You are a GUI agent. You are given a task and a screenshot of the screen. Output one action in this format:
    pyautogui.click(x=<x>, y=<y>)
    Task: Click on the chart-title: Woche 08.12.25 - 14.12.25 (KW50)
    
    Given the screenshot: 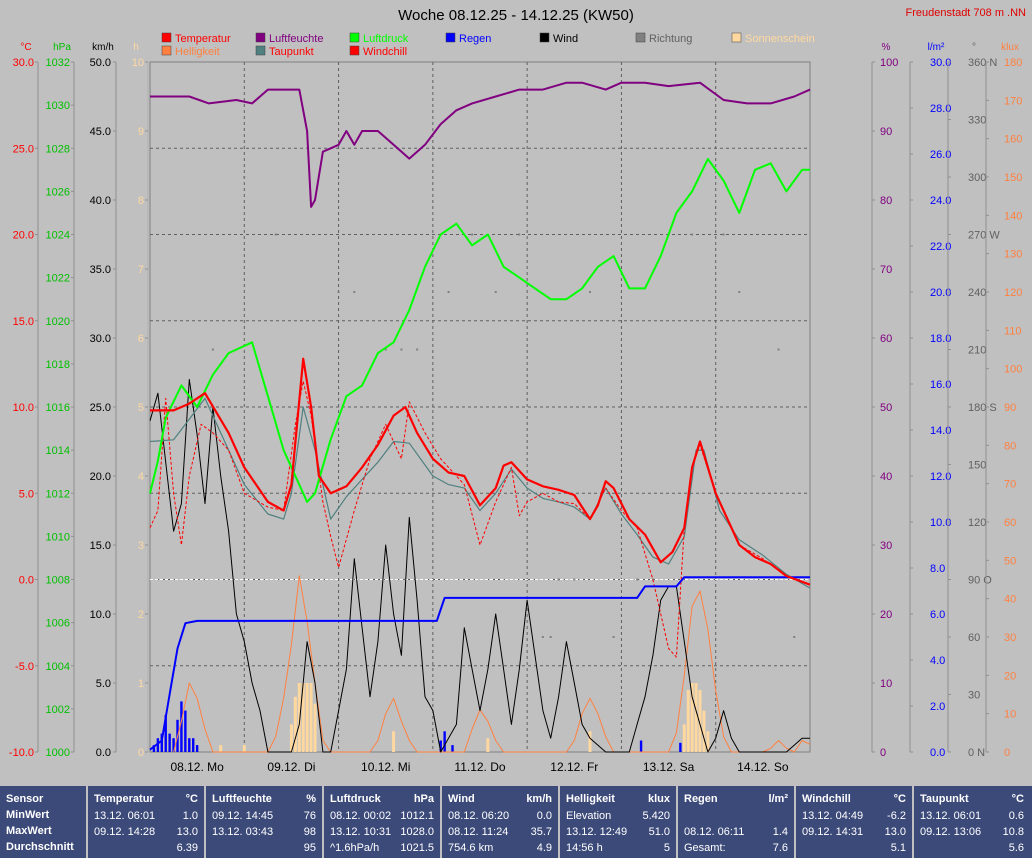 What is the action you would take?
    pyautogui.click(x=516, y=15)
    